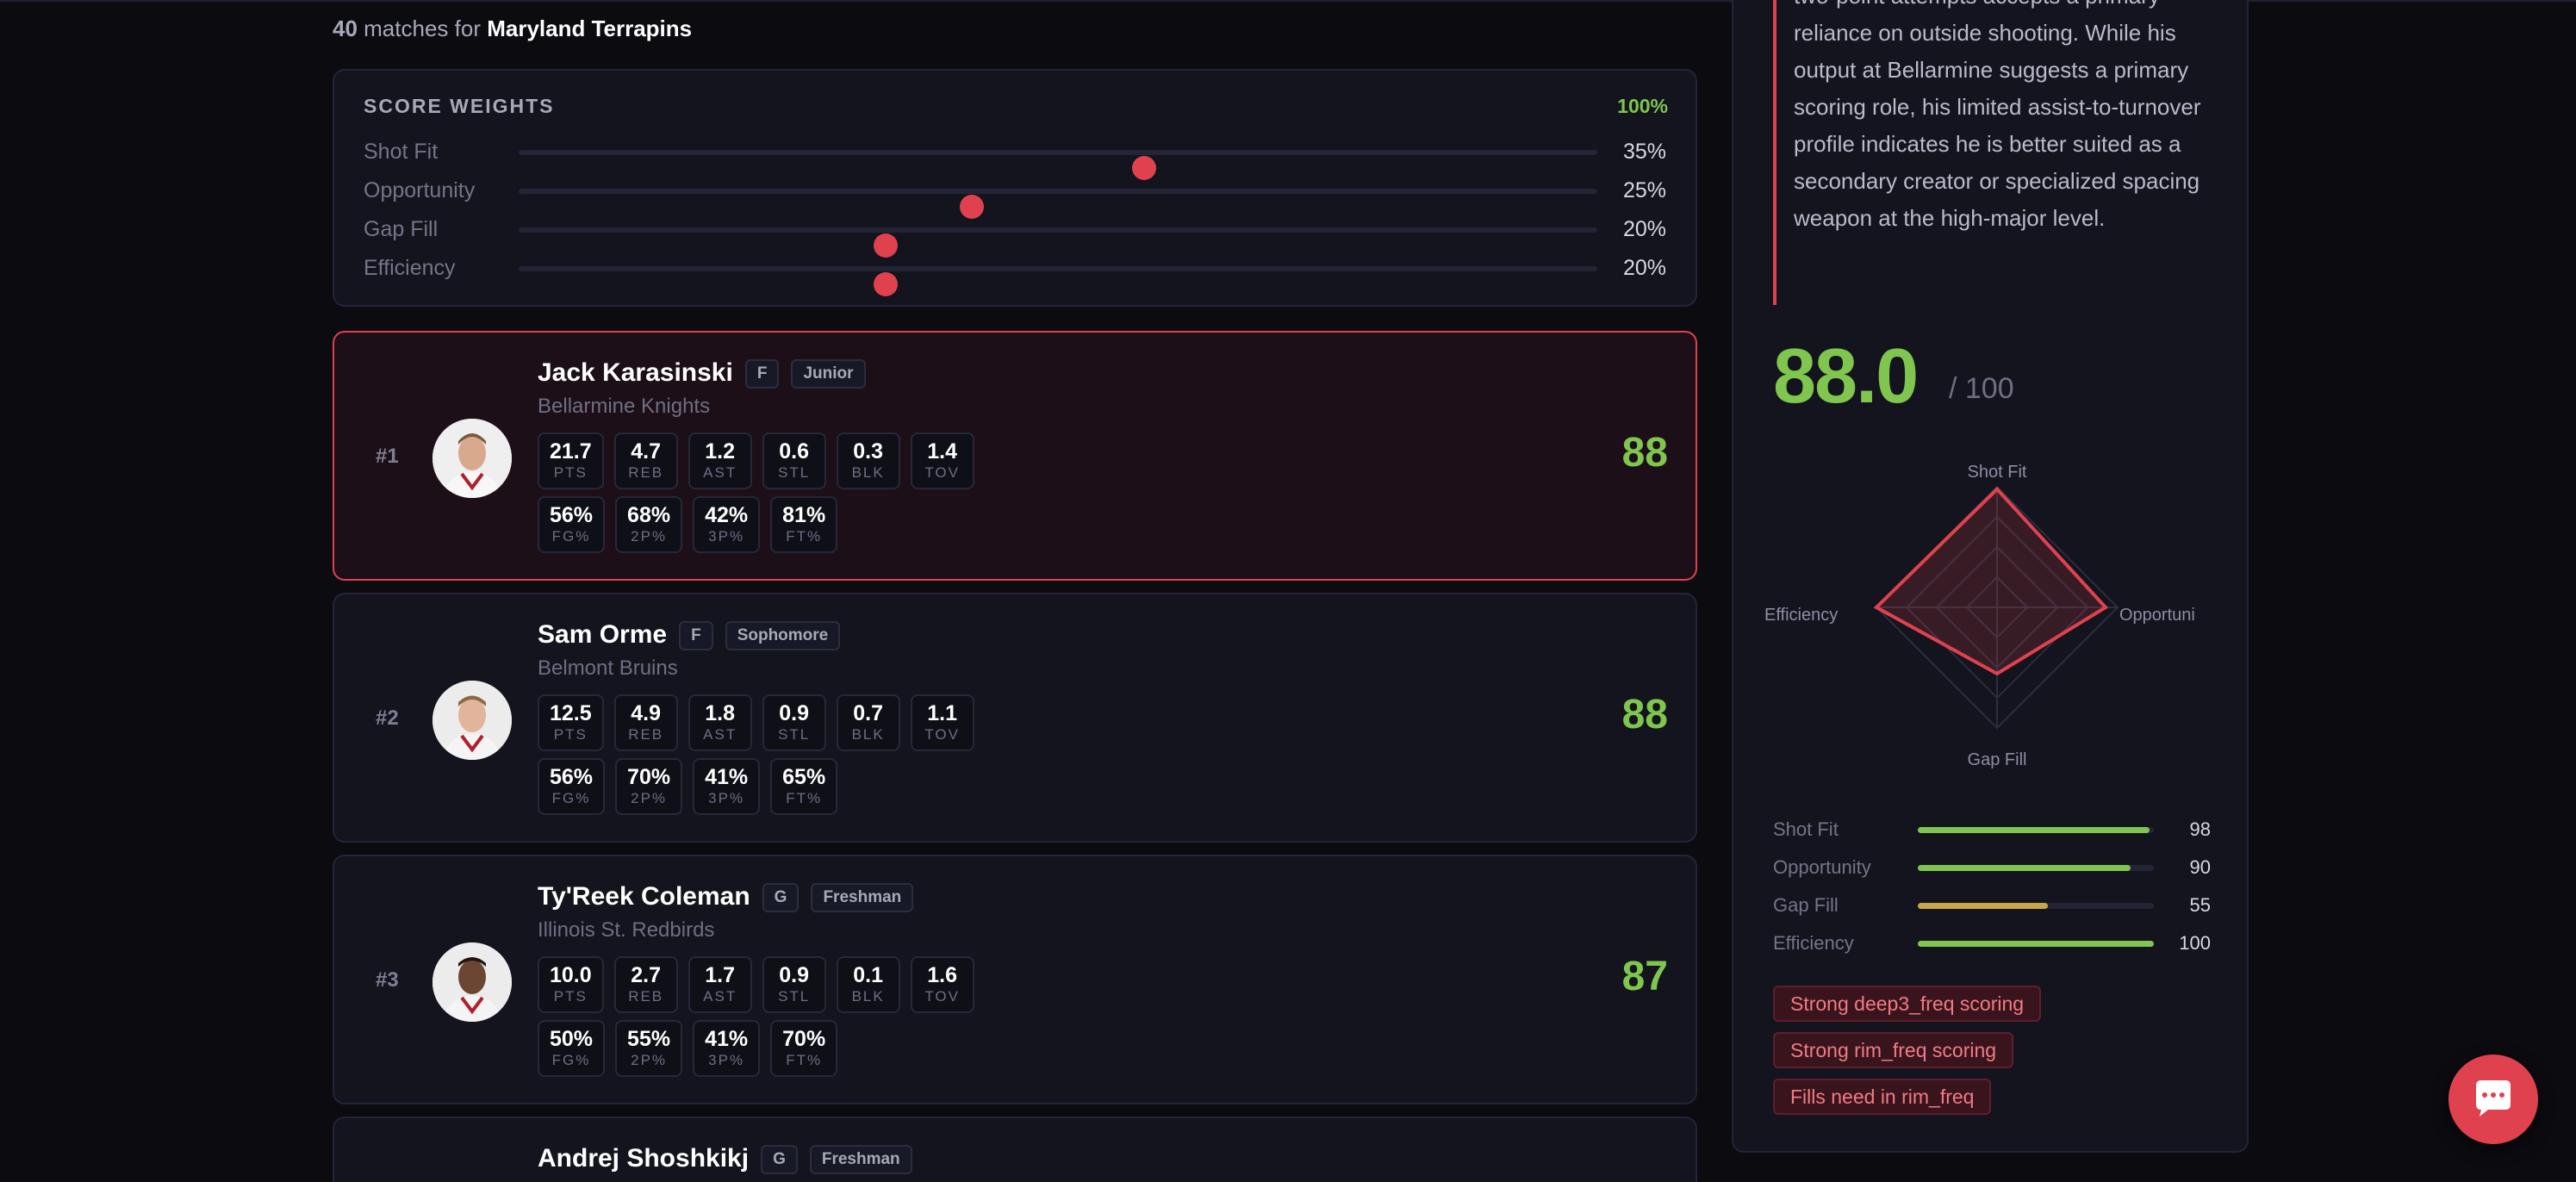 The image size is (2576, 1182). I want to click on stat-fg-pct: 56% FG%, so click(572, 787).